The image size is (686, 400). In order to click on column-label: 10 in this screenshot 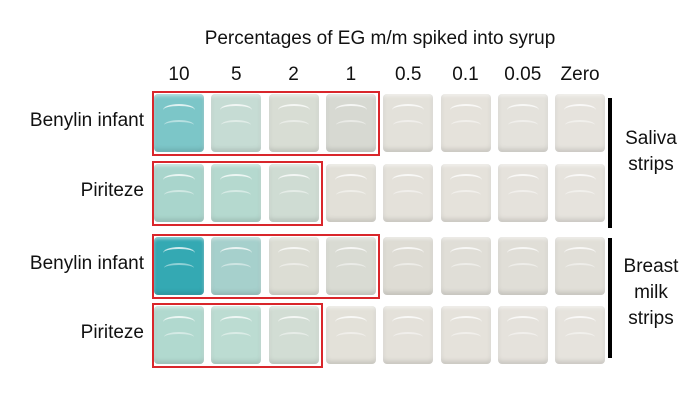, I will do `click(179, 74)`.